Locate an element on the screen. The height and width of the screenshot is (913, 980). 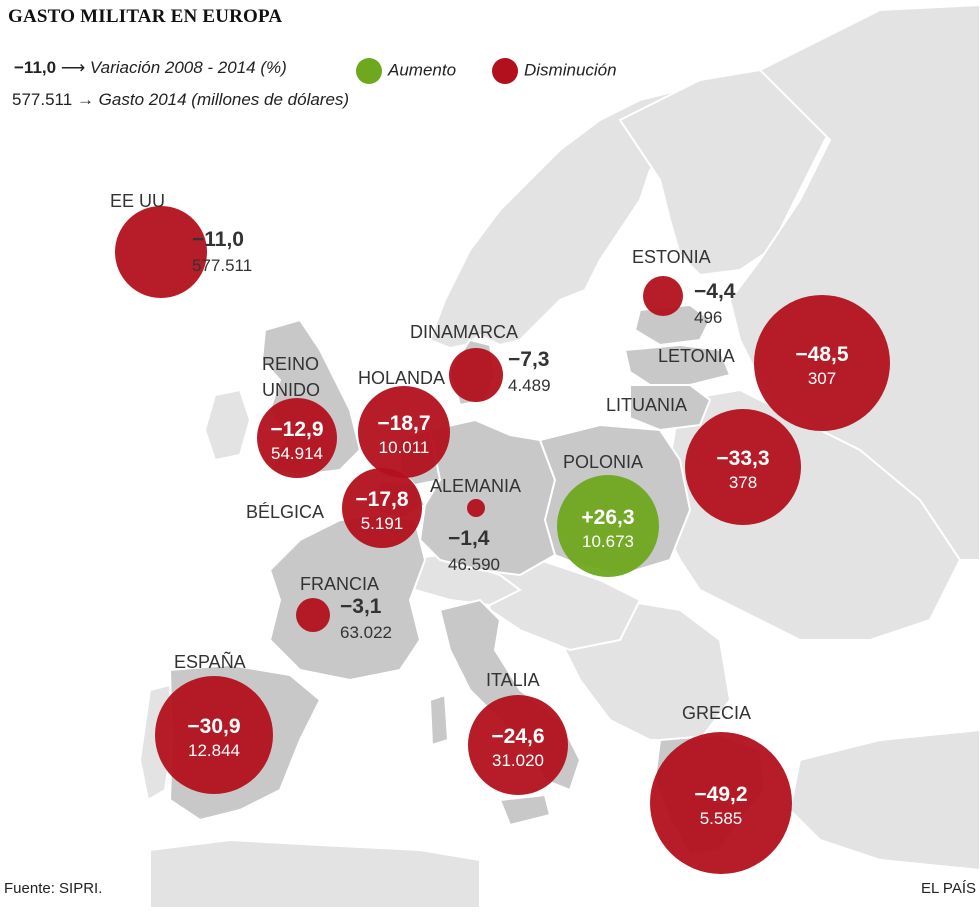
spending-label-lituania: 378 is located at coordinates (743, 482).